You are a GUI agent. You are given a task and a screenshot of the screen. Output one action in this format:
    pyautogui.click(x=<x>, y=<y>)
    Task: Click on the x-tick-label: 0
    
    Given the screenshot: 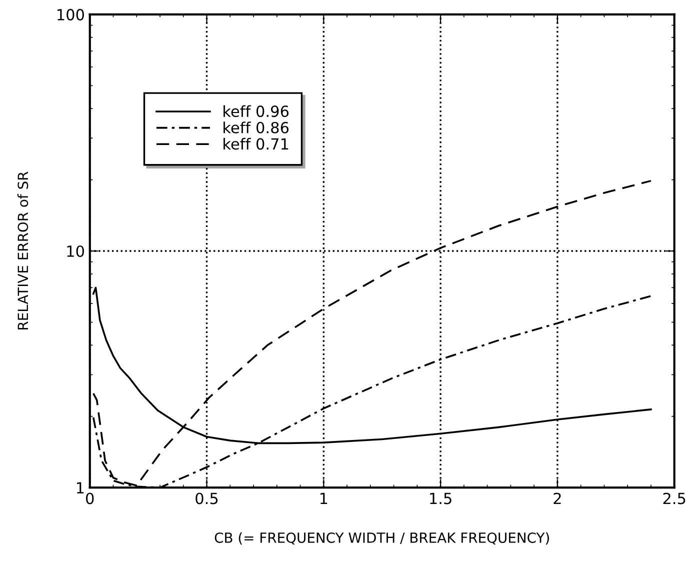 What is the action you would take?
    pyautogui.click(x=90, y=498)
    